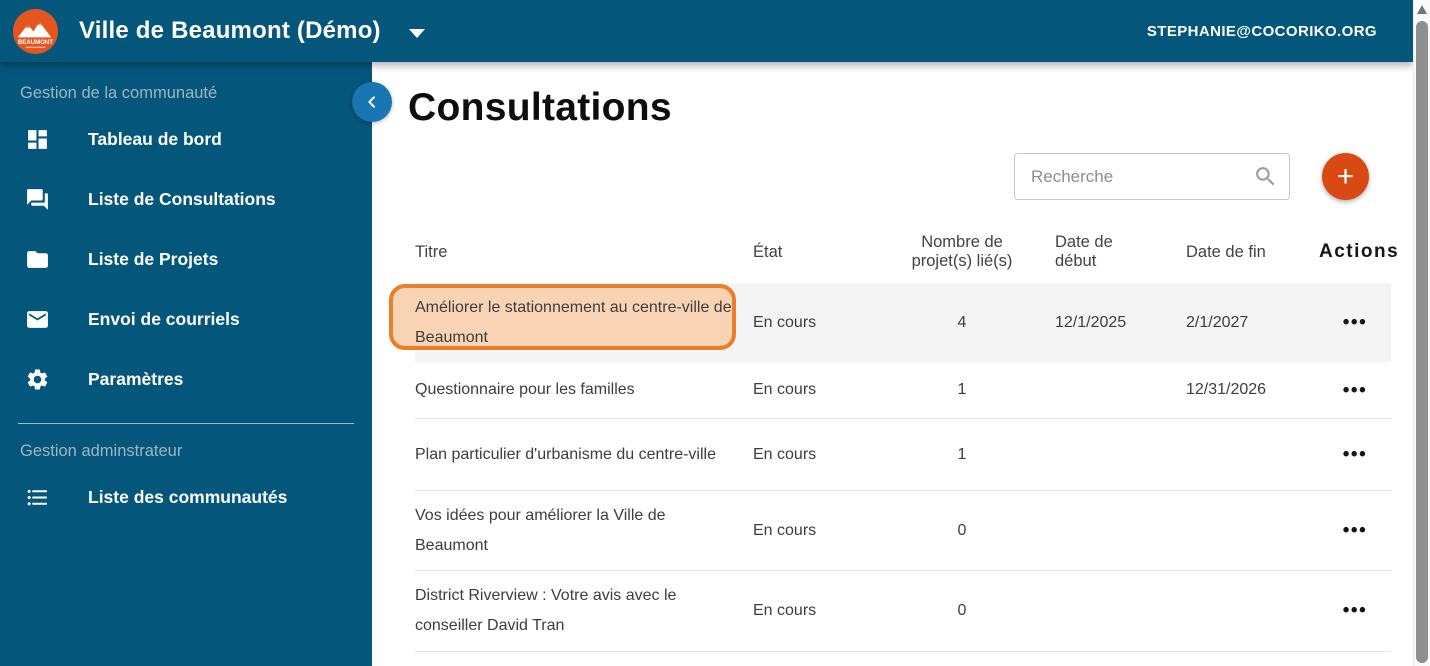  I want to click on add-consultation-button: +, so click(1345, 176).